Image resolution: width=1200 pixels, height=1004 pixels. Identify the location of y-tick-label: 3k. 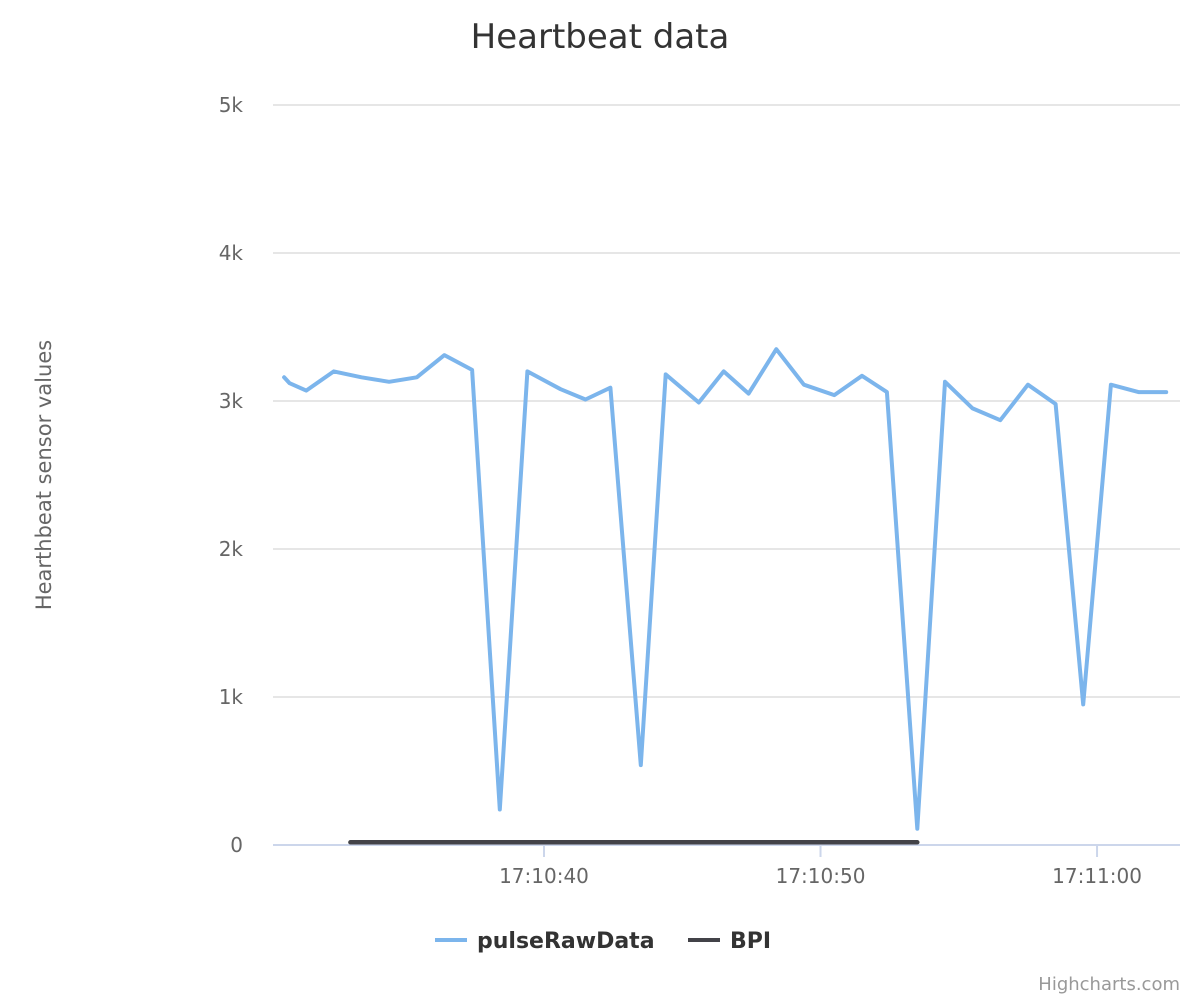
(231, 401).